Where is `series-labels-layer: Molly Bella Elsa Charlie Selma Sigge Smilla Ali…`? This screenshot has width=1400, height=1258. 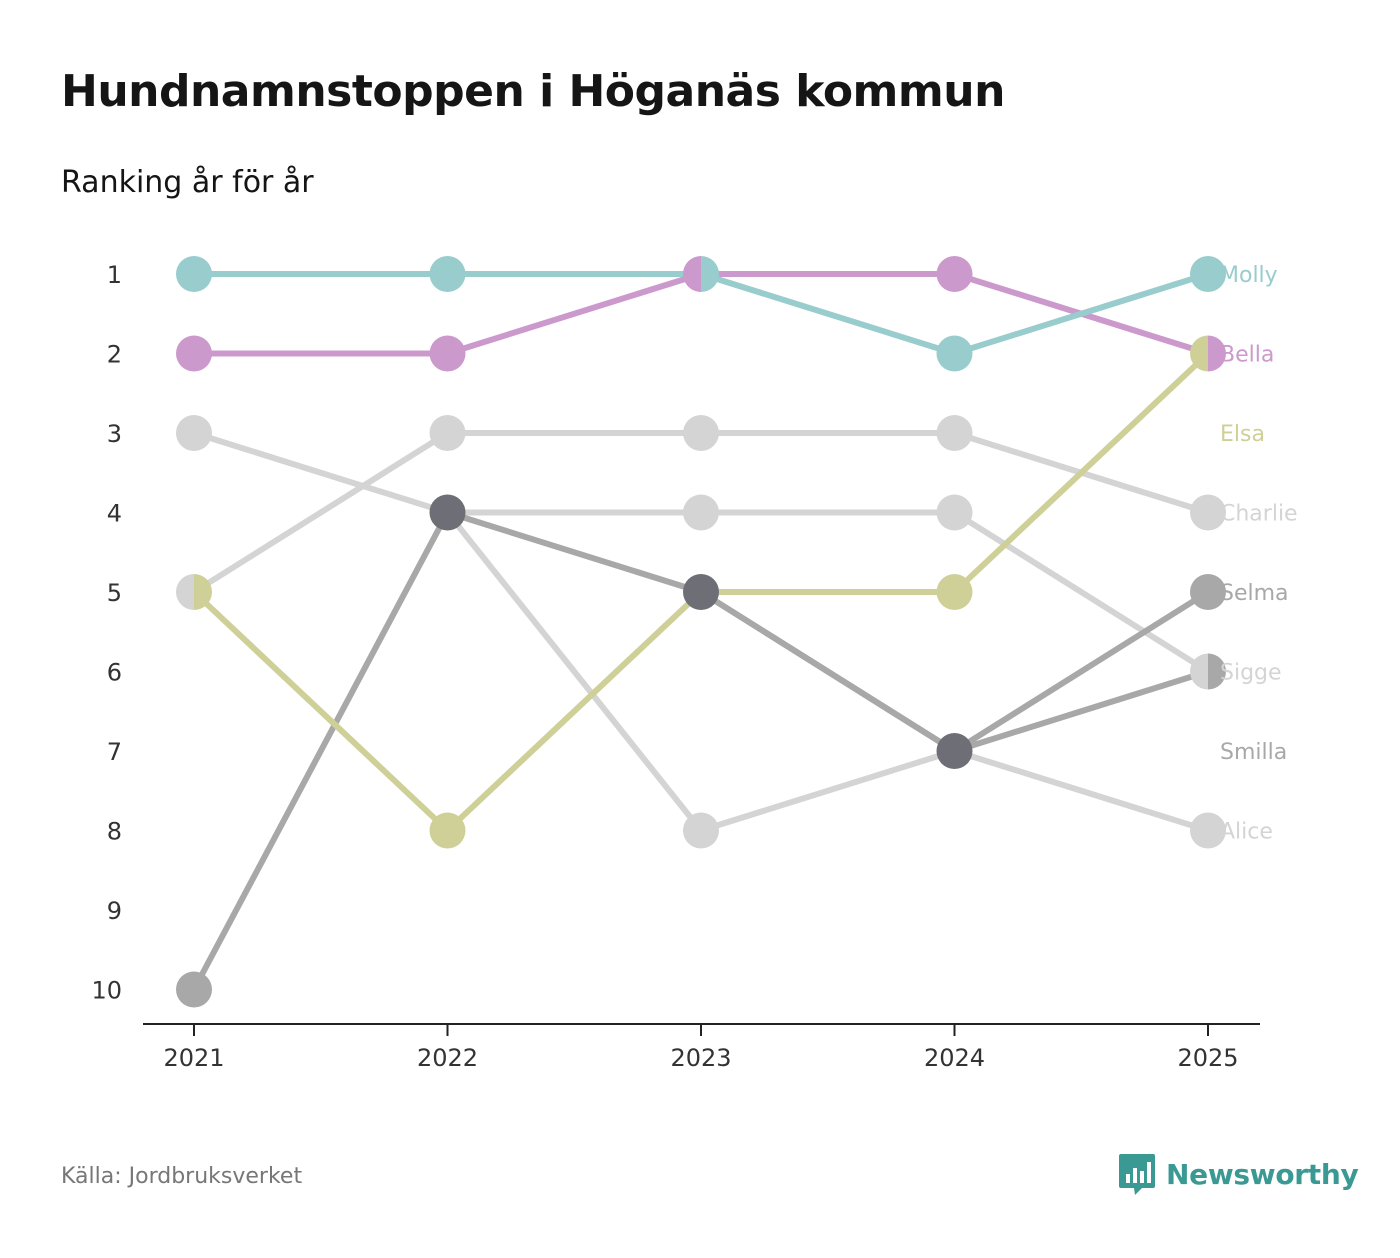 series-labels-layer: Molly Bella Elsa Charlie Selma Sigge Smilla Ali… is located at coordinates (1259, 554).